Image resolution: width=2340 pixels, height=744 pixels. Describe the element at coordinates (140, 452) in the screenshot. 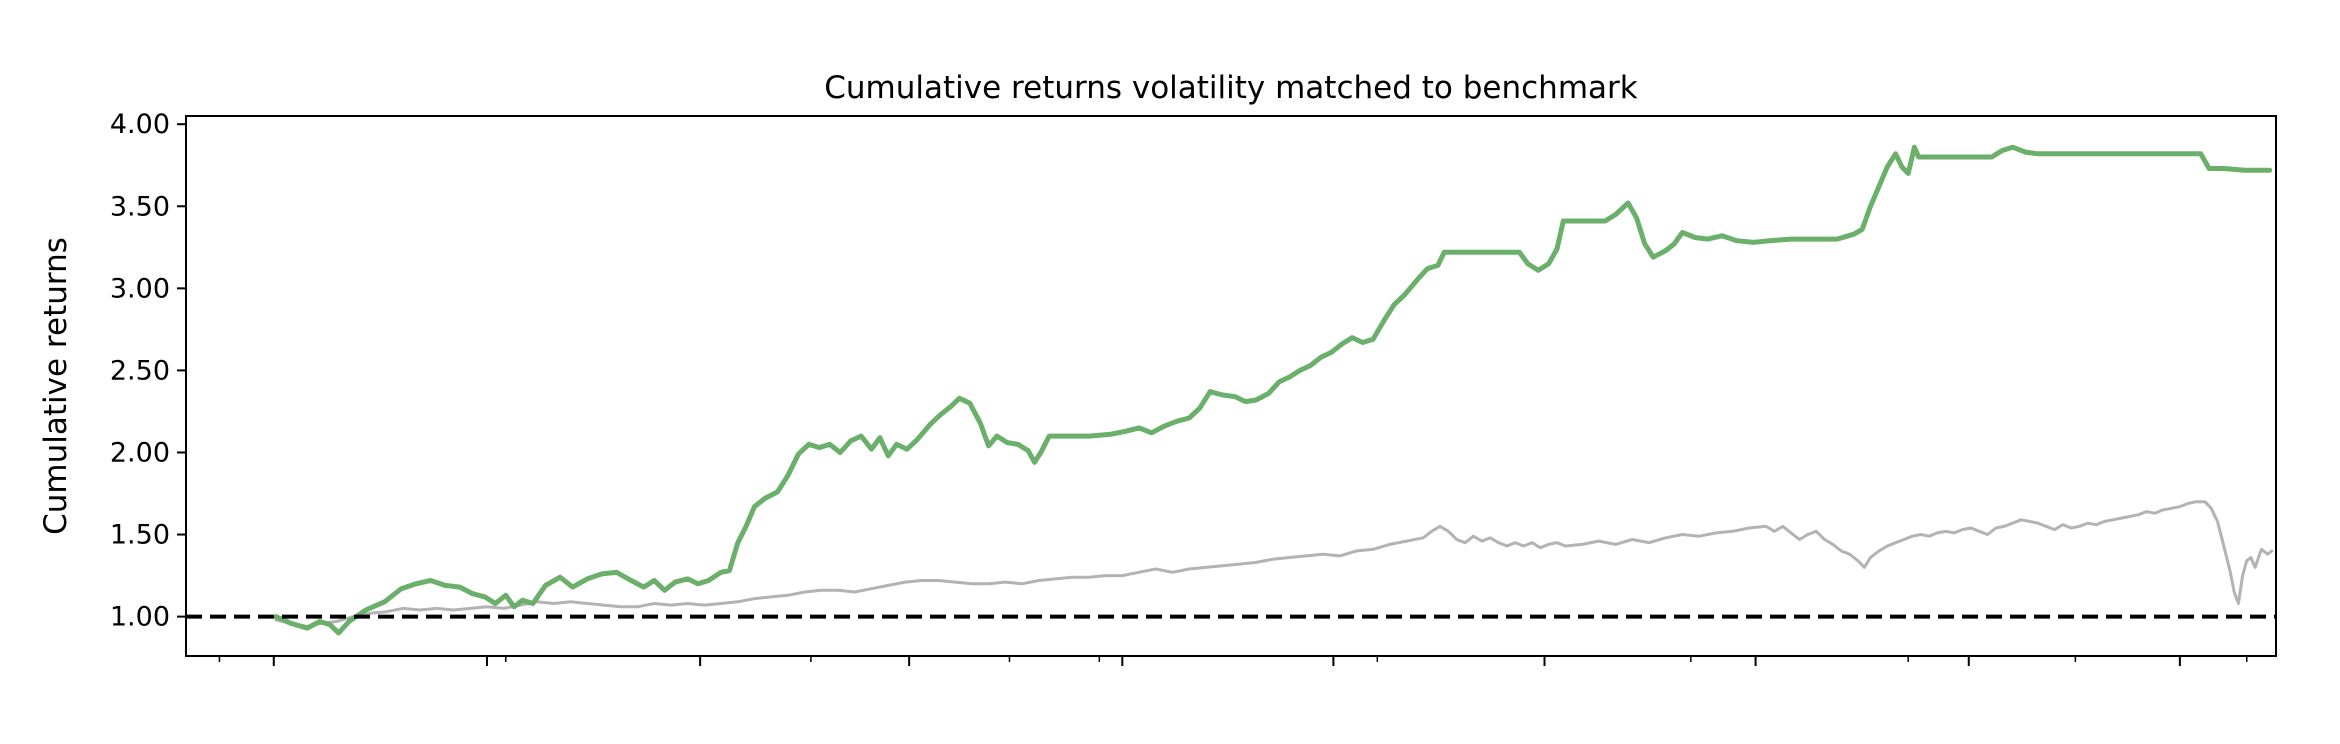

I see `y-tick-label: 2.00` at that location.